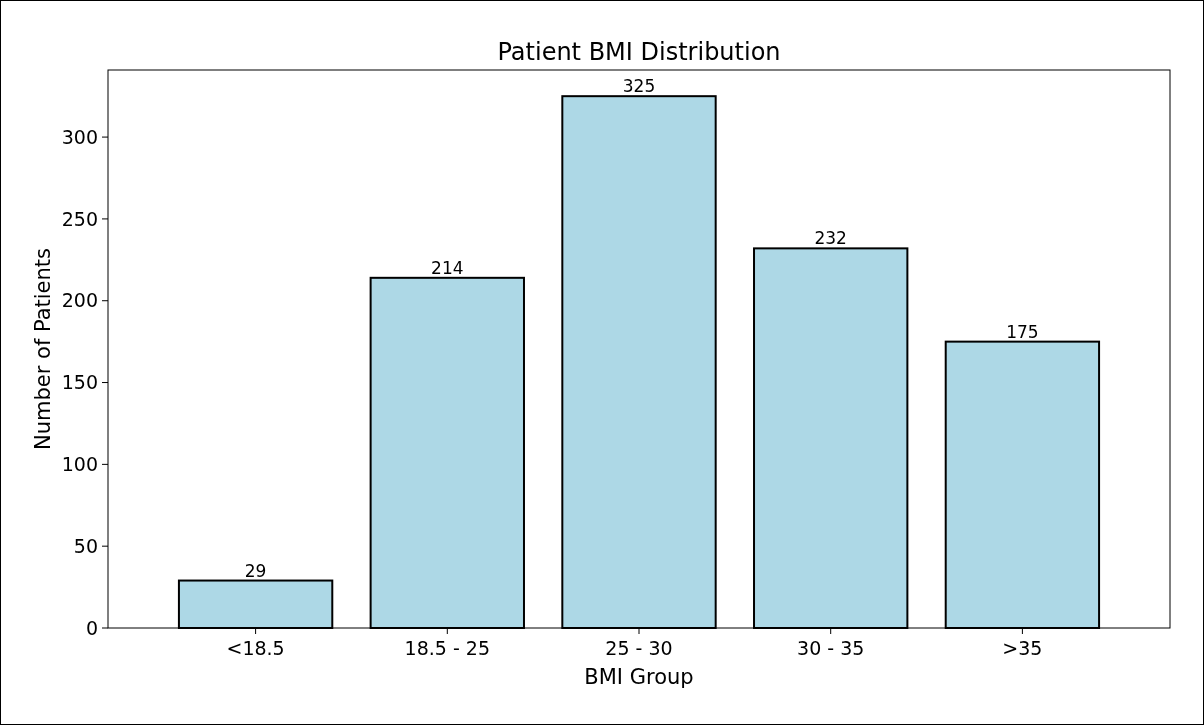 The height and width of the screenshot is (725, 1204). What do you see at coordinates (79, 464) in the screenshot?
I see `y-tick-label: 100` at bounding box center [79, 464].